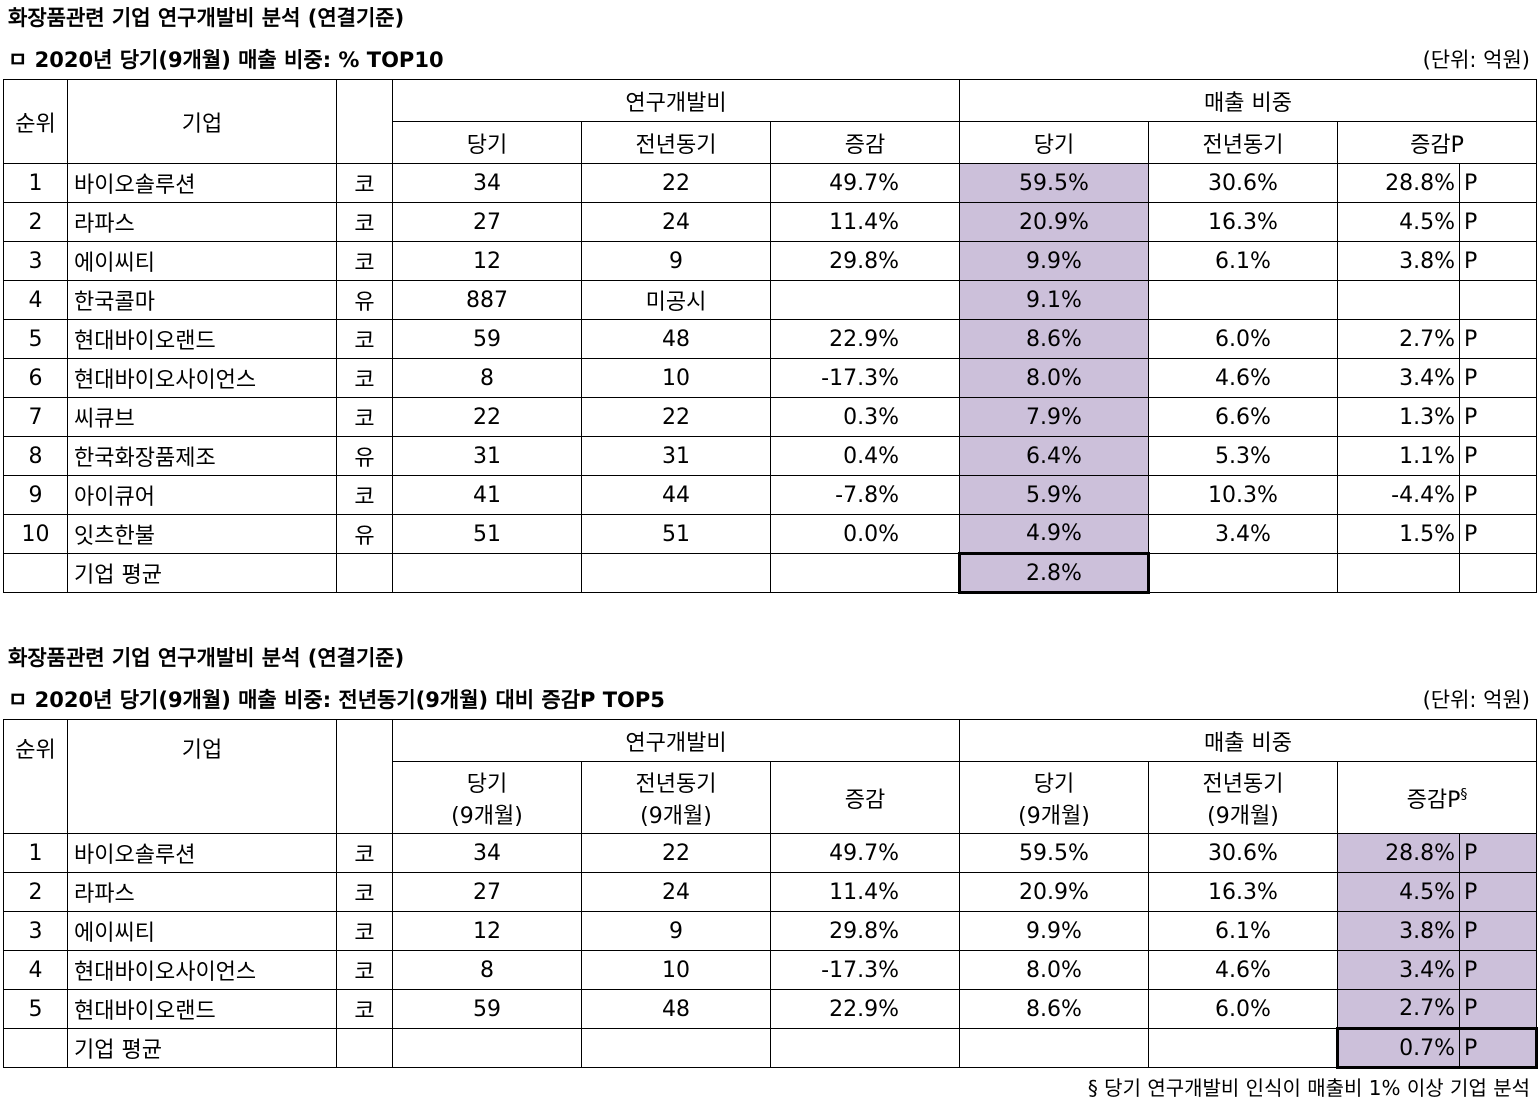 Image resolution: width=1540 pixels, height=1101 pixels. Describe the element at coordinates (35, 456) in the screenshot. I see `rank-cell: 8` at that location.